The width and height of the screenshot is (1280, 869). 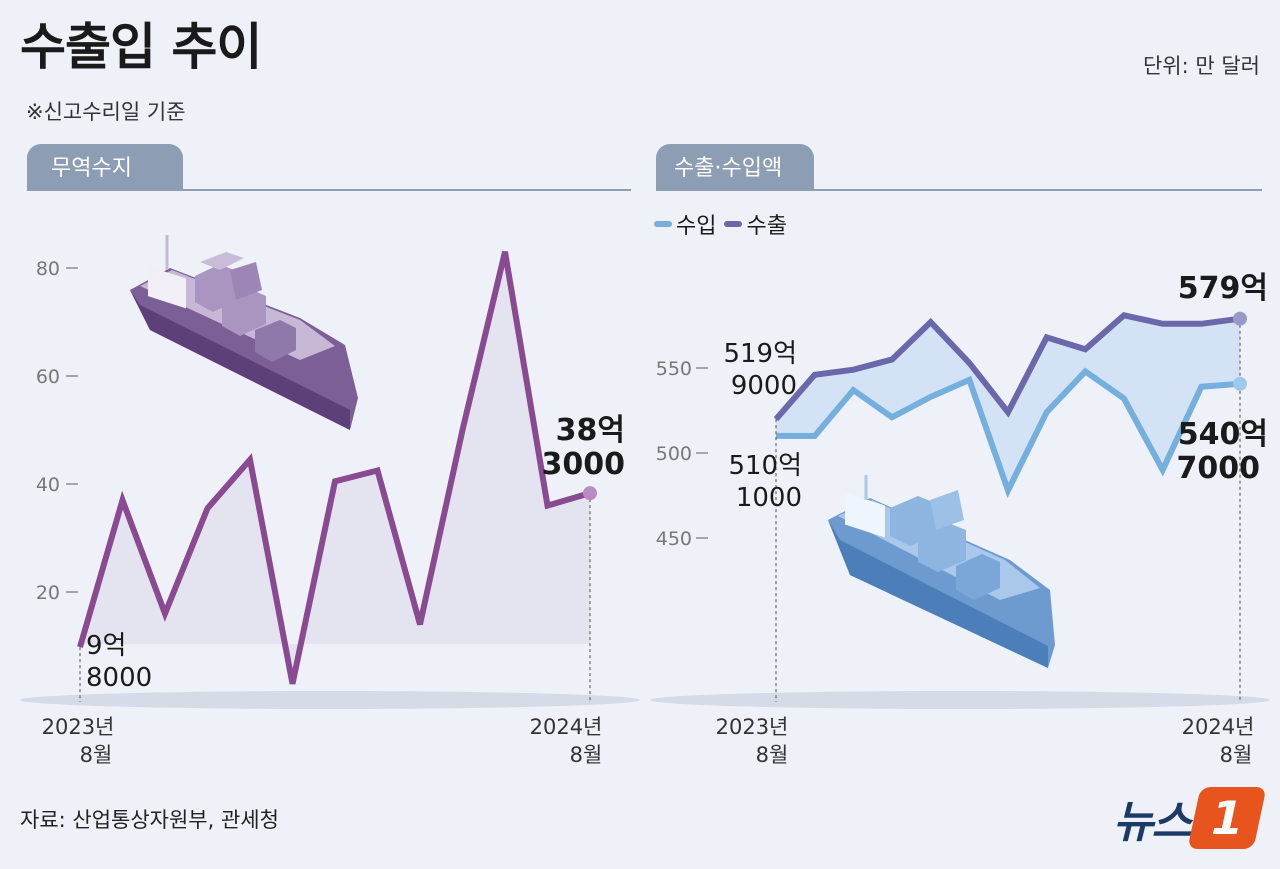 I want to click on import-first-label-line1: 510억, so click(x=765, y=466).